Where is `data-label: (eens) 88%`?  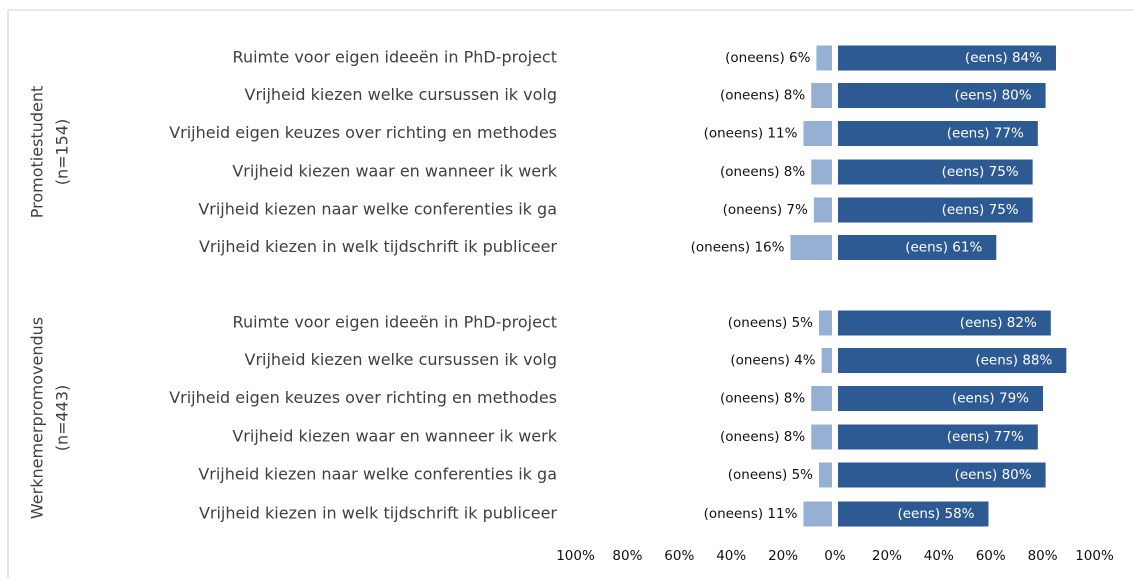 data-label: (eens) 88% is located at coordinates (1013, 361).